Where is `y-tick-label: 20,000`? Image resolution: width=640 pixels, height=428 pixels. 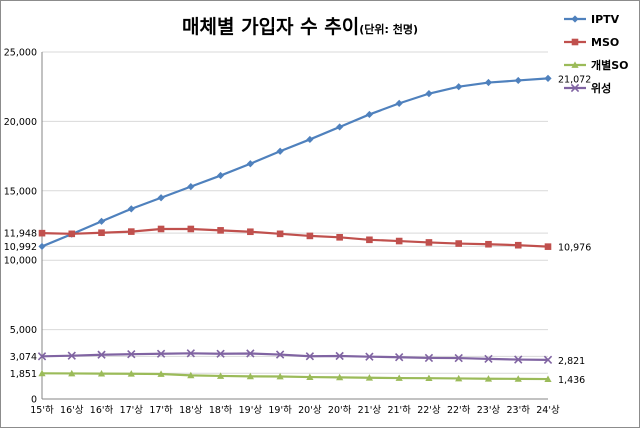 y-tick-label: 20,000 is located at coordinates (20, 122).